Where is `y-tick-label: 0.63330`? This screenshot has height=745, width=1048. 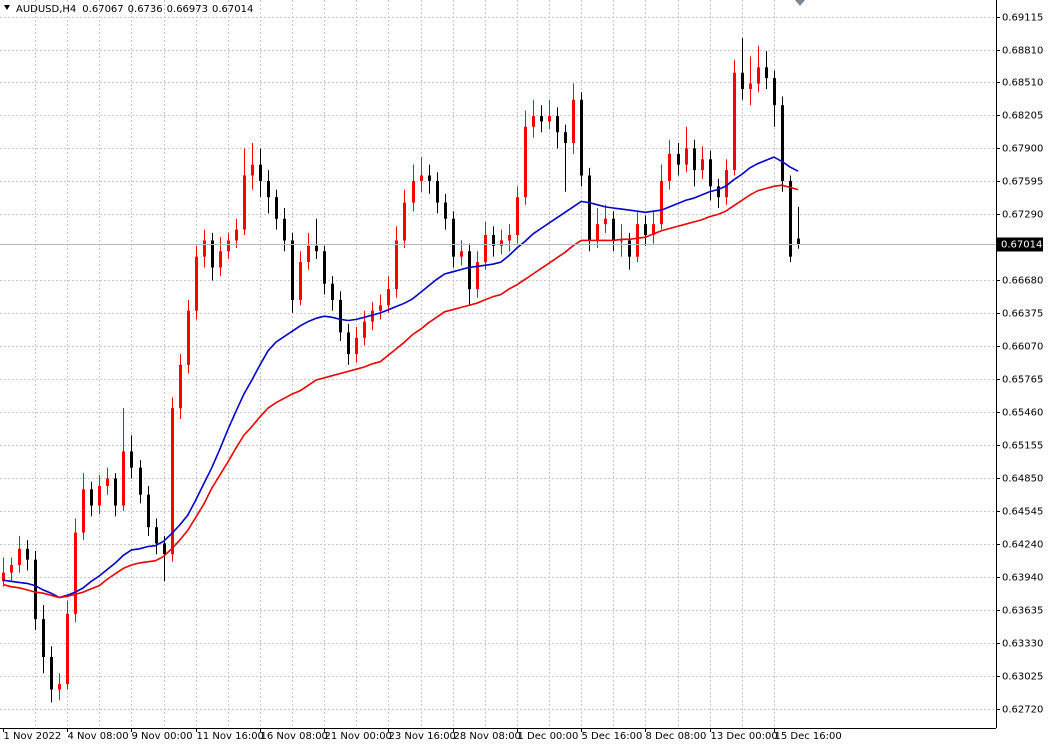
y-tick-label: 0.63330 is located at coordinates (1022, 644).